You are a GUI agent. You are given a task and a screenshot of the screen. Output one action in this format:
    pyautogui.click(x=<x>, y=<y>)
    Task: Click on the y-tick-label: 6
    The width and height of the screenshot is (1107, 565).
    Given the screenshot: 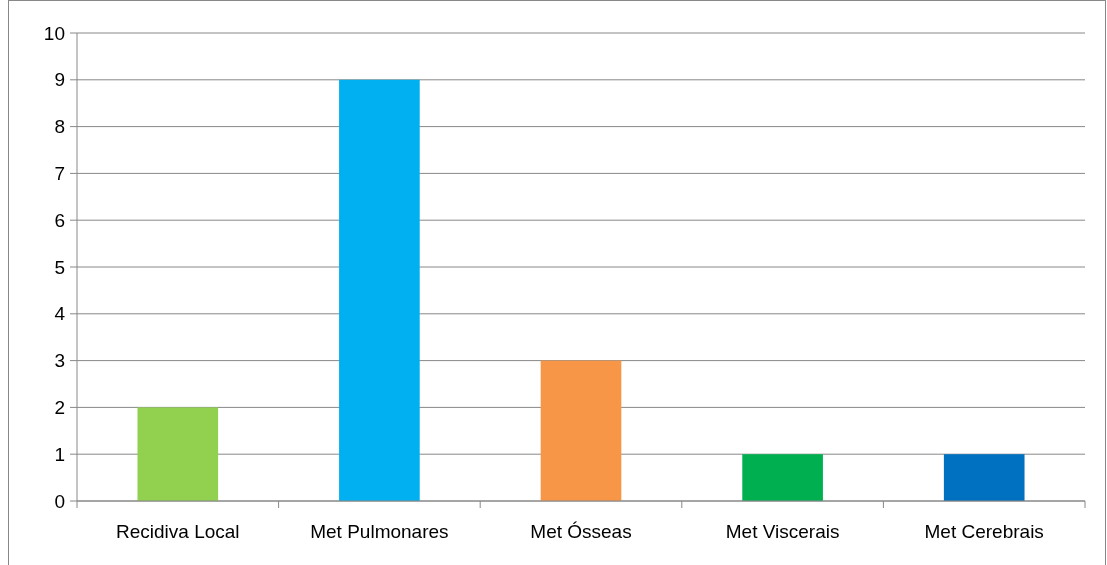 What is the action you would take?
    pyautogui.click(x=59, y=220)
    